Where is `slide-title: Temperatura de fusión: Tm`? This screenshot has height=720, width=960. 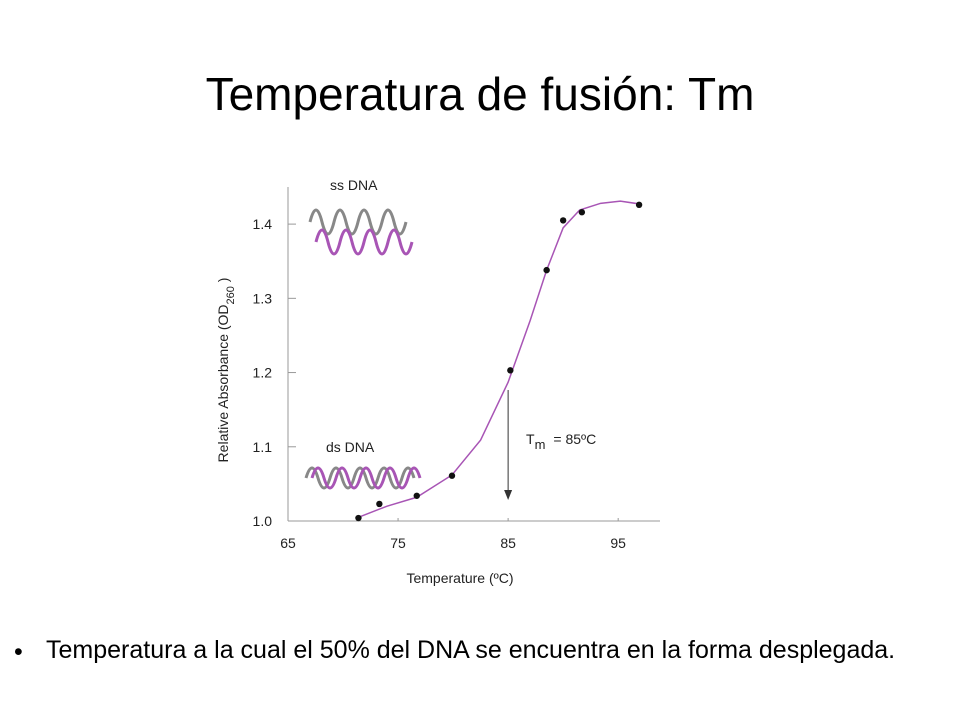 slide-title: Temperatura de fusión: Tm is located at coordinates (480, 94).